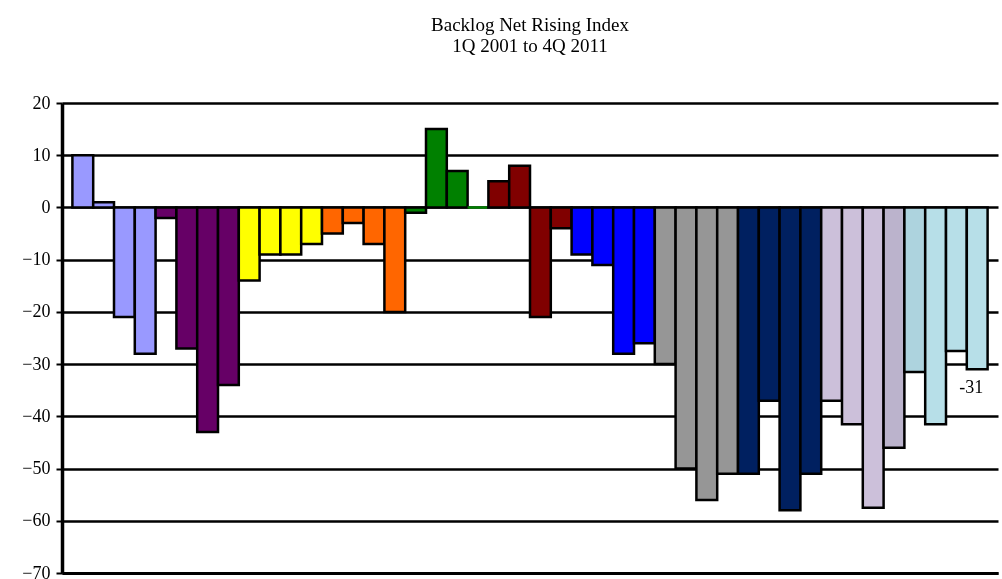 This screenshot has height=579, width=1002. I want to click on y-tick-label: 20, so click(41, 102).